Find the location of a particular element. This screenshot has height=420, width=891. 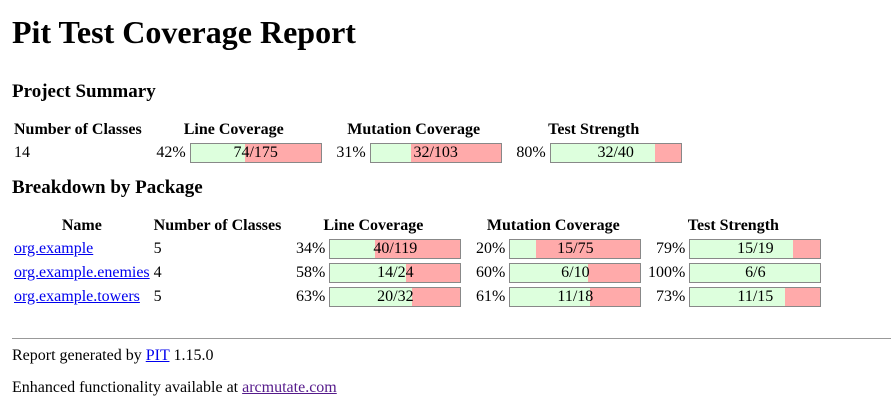

coverage-legend: 11/18 is located at coordinates (575, 296).